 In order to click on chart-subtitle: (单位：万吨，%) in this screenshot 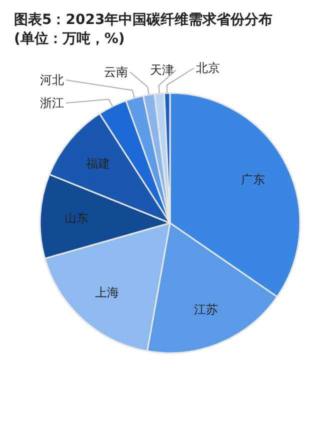, I will do `click(69, 39)`.